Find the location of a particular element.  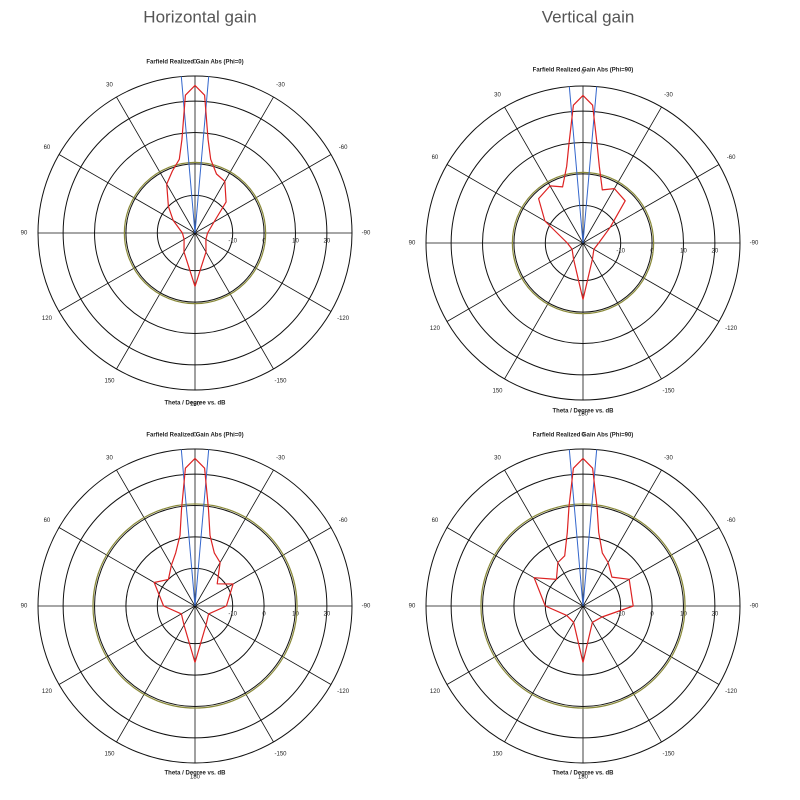

gain-curve is located at coordinates (583, 560).